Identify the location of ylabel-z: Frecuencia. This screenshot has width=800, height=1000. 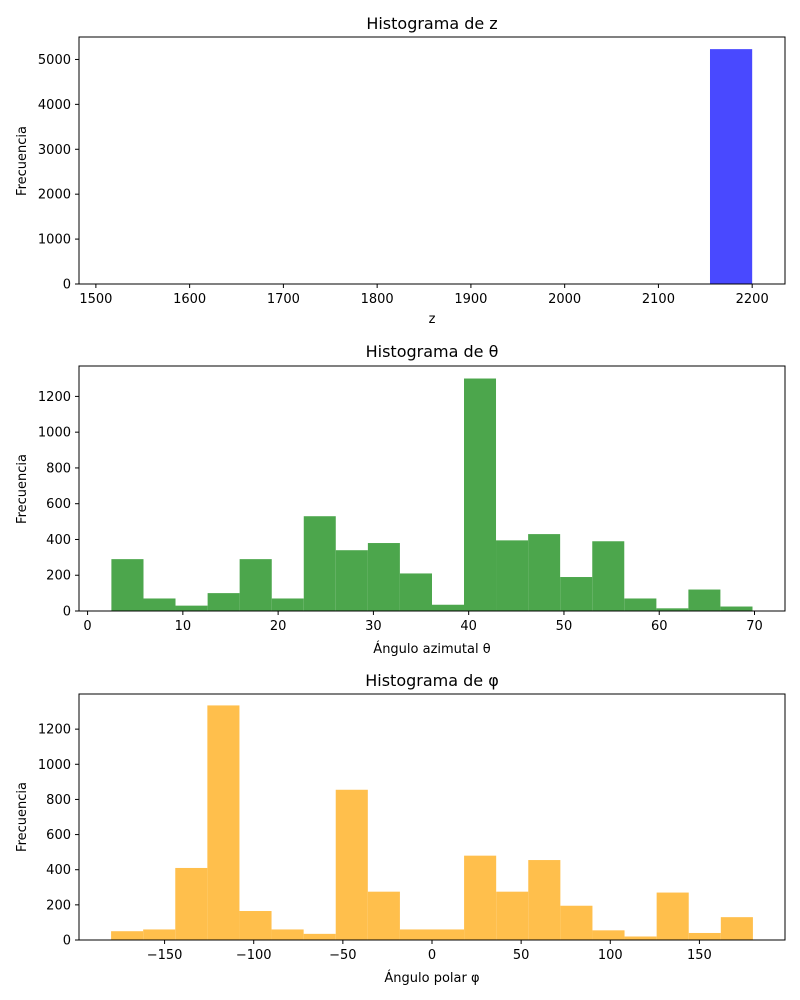
(22, 161).